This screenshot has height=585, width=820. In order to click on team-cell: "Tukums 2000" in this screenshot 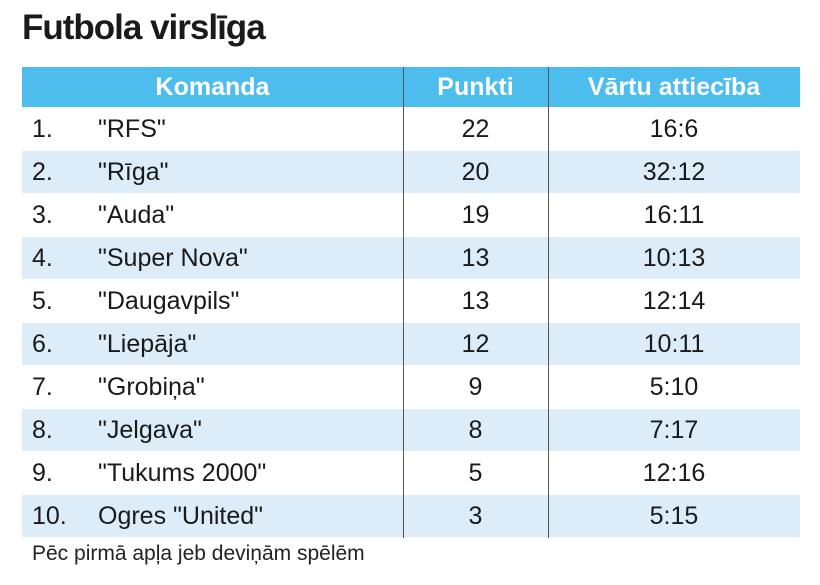, I will do `click(182, 472)`.